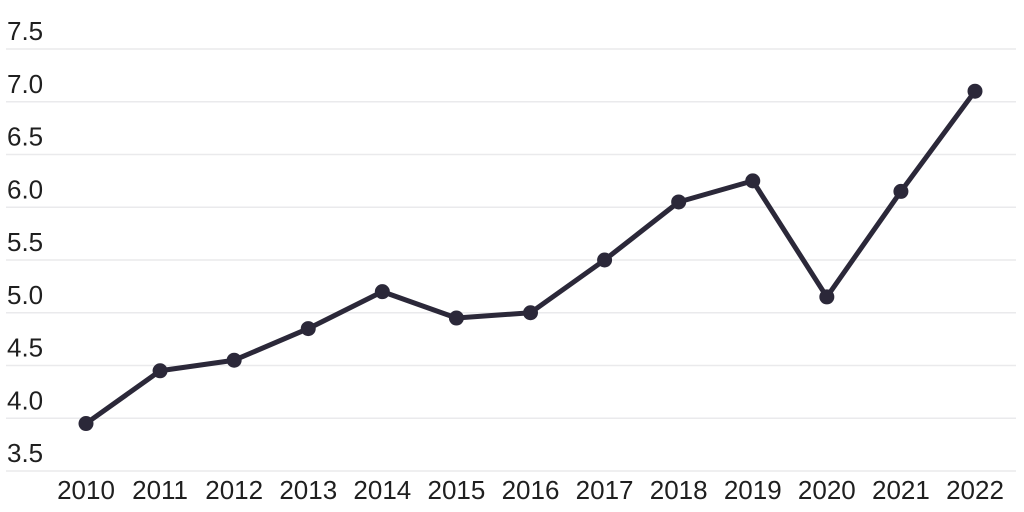 The width and height of the screenshot is (1024, 512). I want to click on x-tick-label: 2016, so click(531, 490).